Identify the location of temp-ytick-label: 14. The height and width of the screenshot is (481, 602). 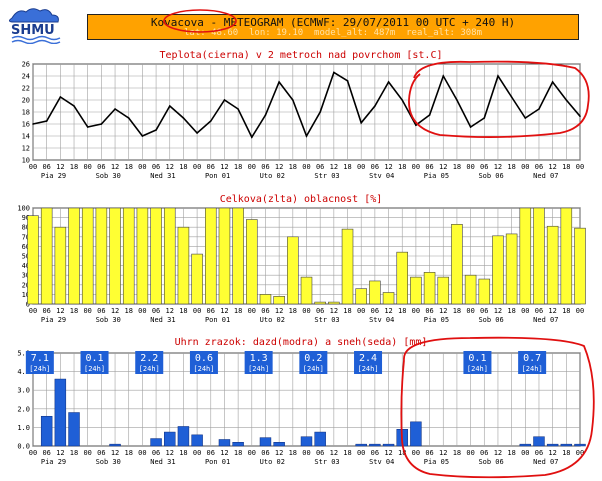
(26, 137).